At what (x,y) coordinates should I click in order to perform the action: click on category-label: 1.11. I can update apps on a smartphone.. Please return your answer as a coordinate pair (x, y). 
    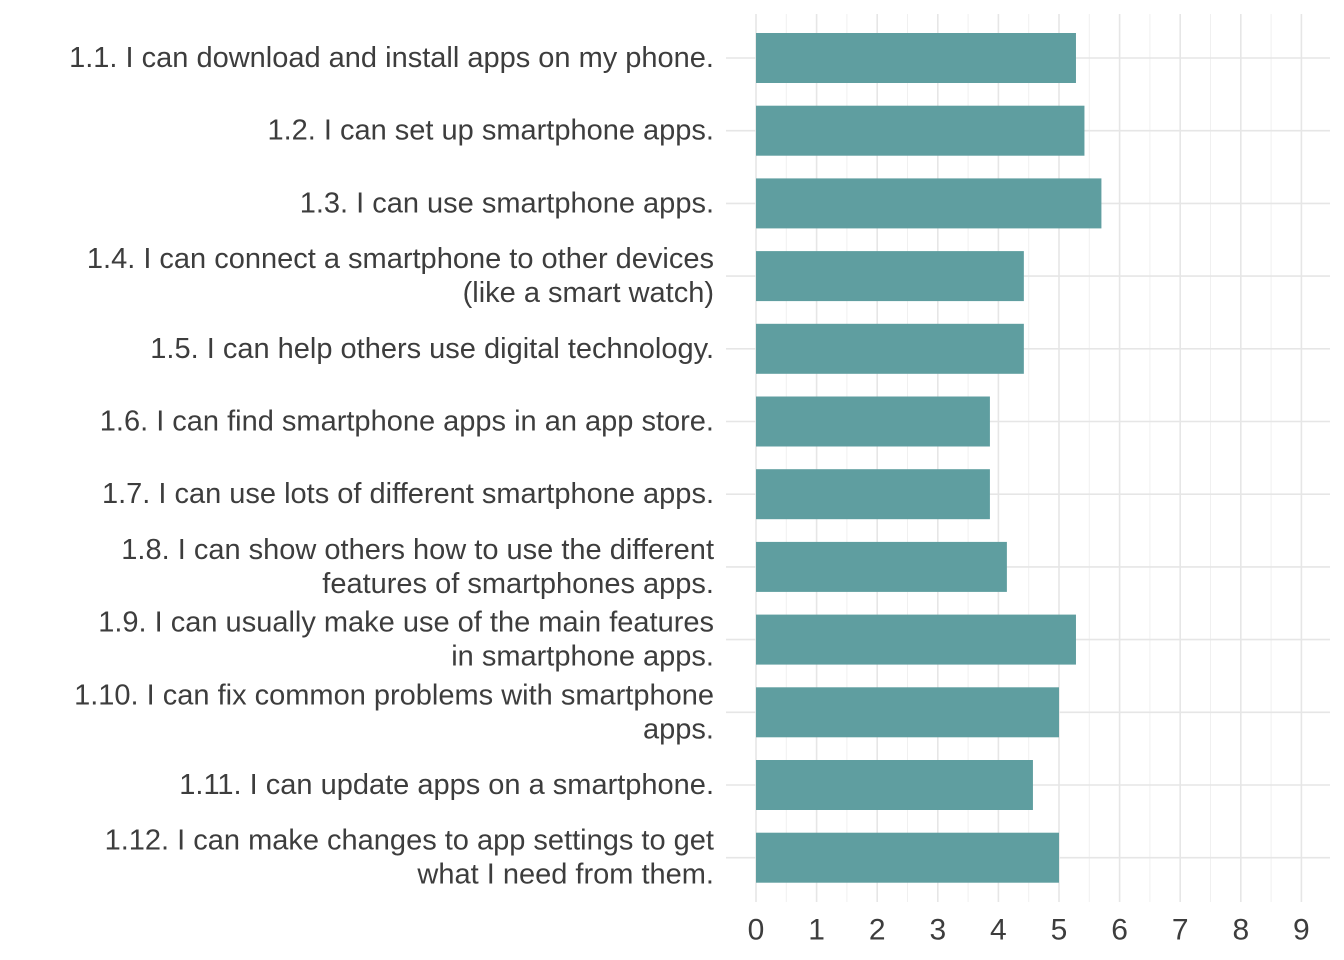
    Looking at the image, I should click on (446, 785).